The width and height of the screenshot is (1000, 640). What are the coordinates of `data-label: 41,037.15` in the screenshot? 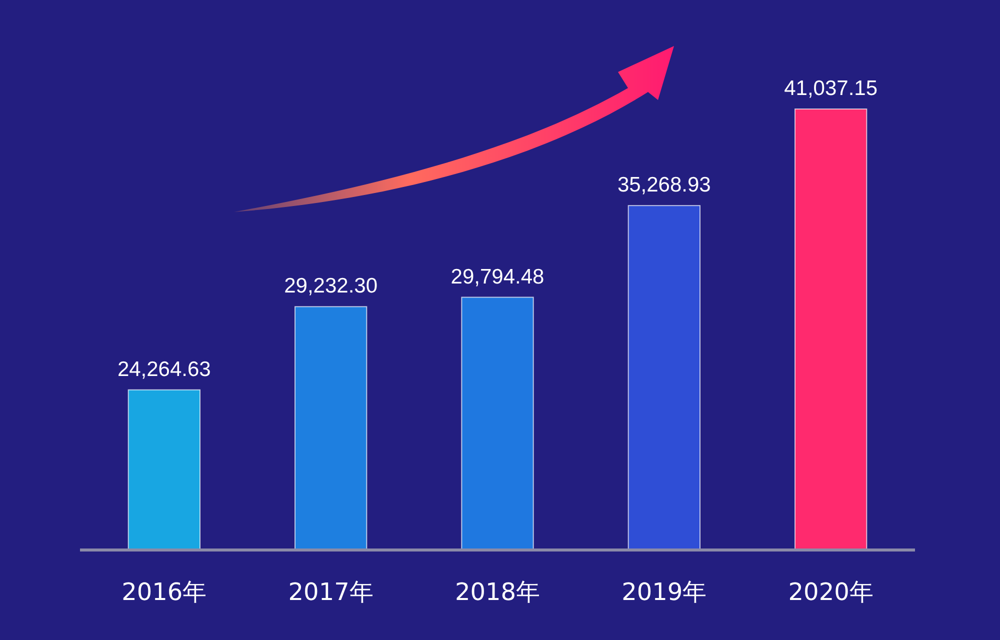 It's located at (831, 88).